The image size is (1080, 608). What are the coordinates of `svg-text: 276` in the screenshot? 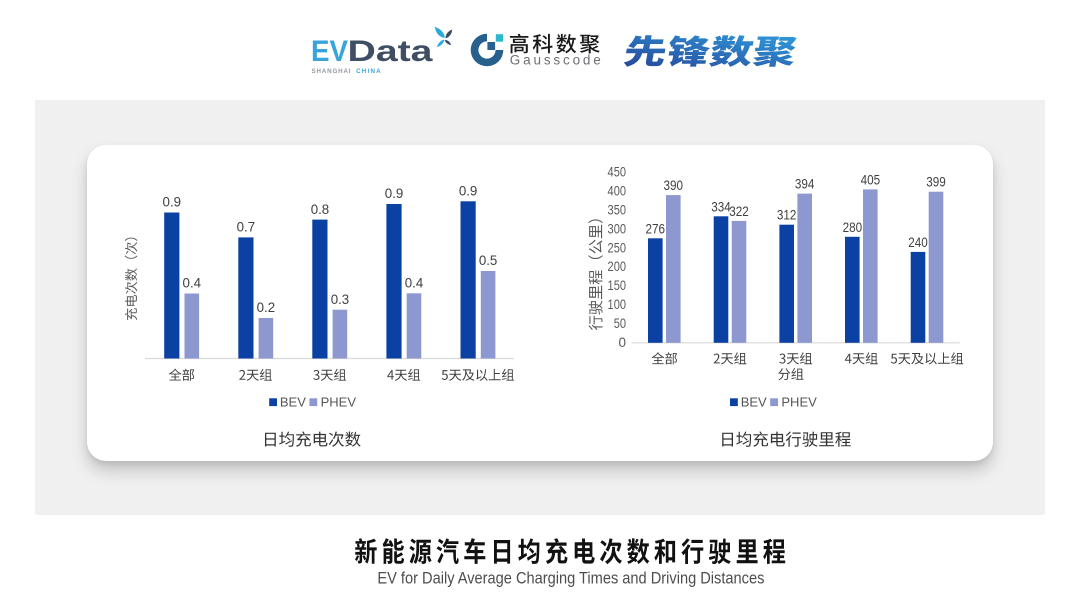 It's located at (656, 228).